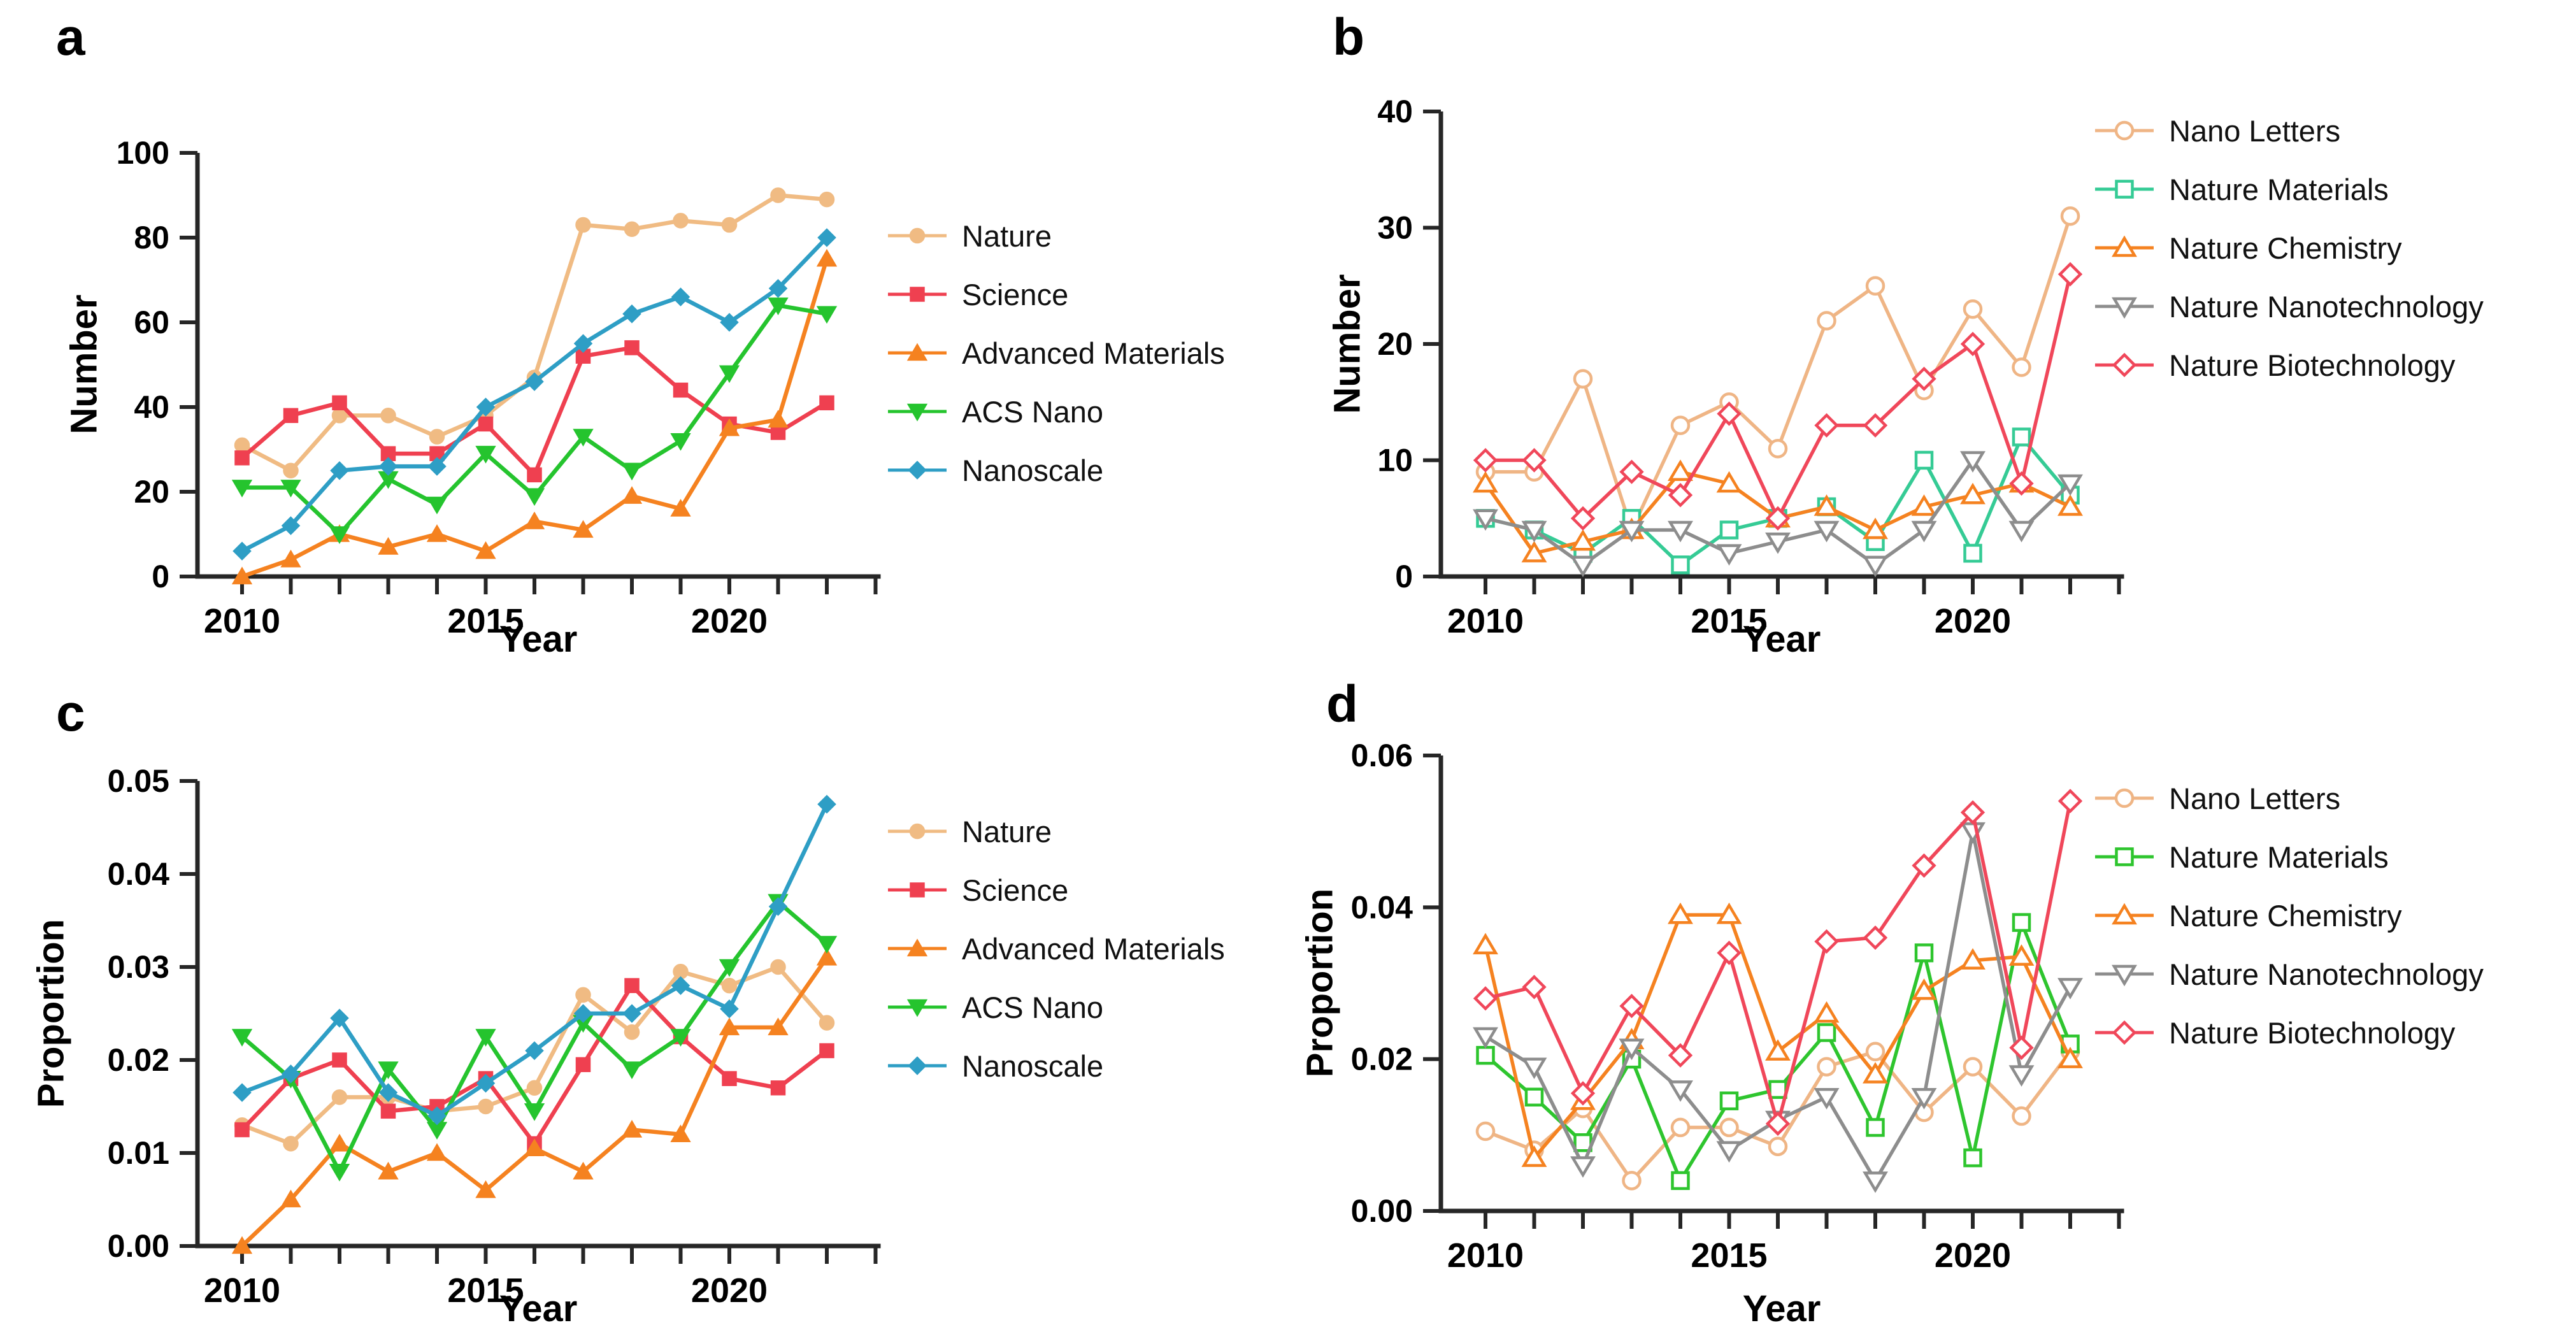 This screenshot has height=1339, width=2576. Describe the element at coordinates (1033, 1007) in the screenshot. I see `legend-label: ACS Nano` at that location.